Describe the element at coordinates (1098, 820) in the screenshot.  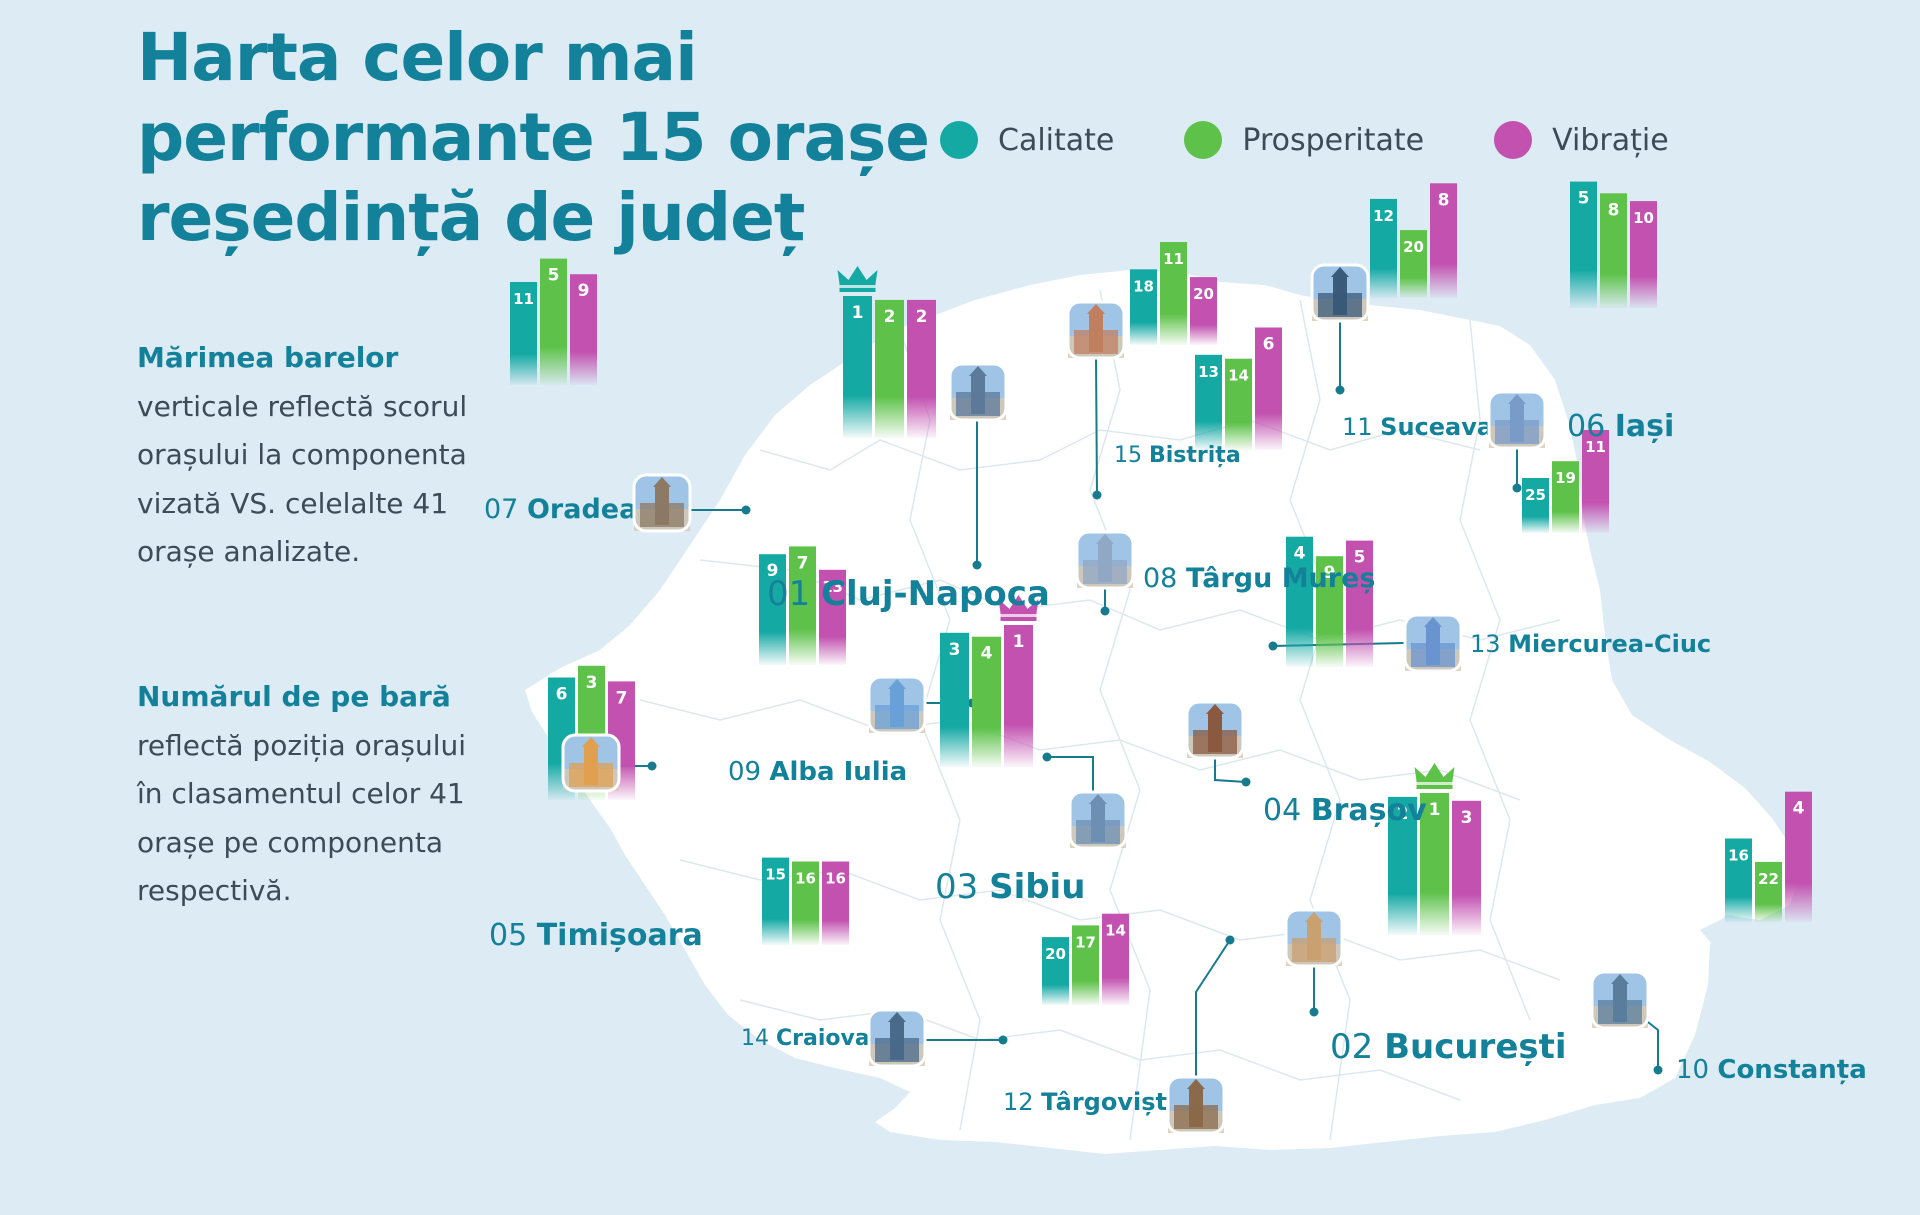
I see `landmark-photo-sibiu` at that location.